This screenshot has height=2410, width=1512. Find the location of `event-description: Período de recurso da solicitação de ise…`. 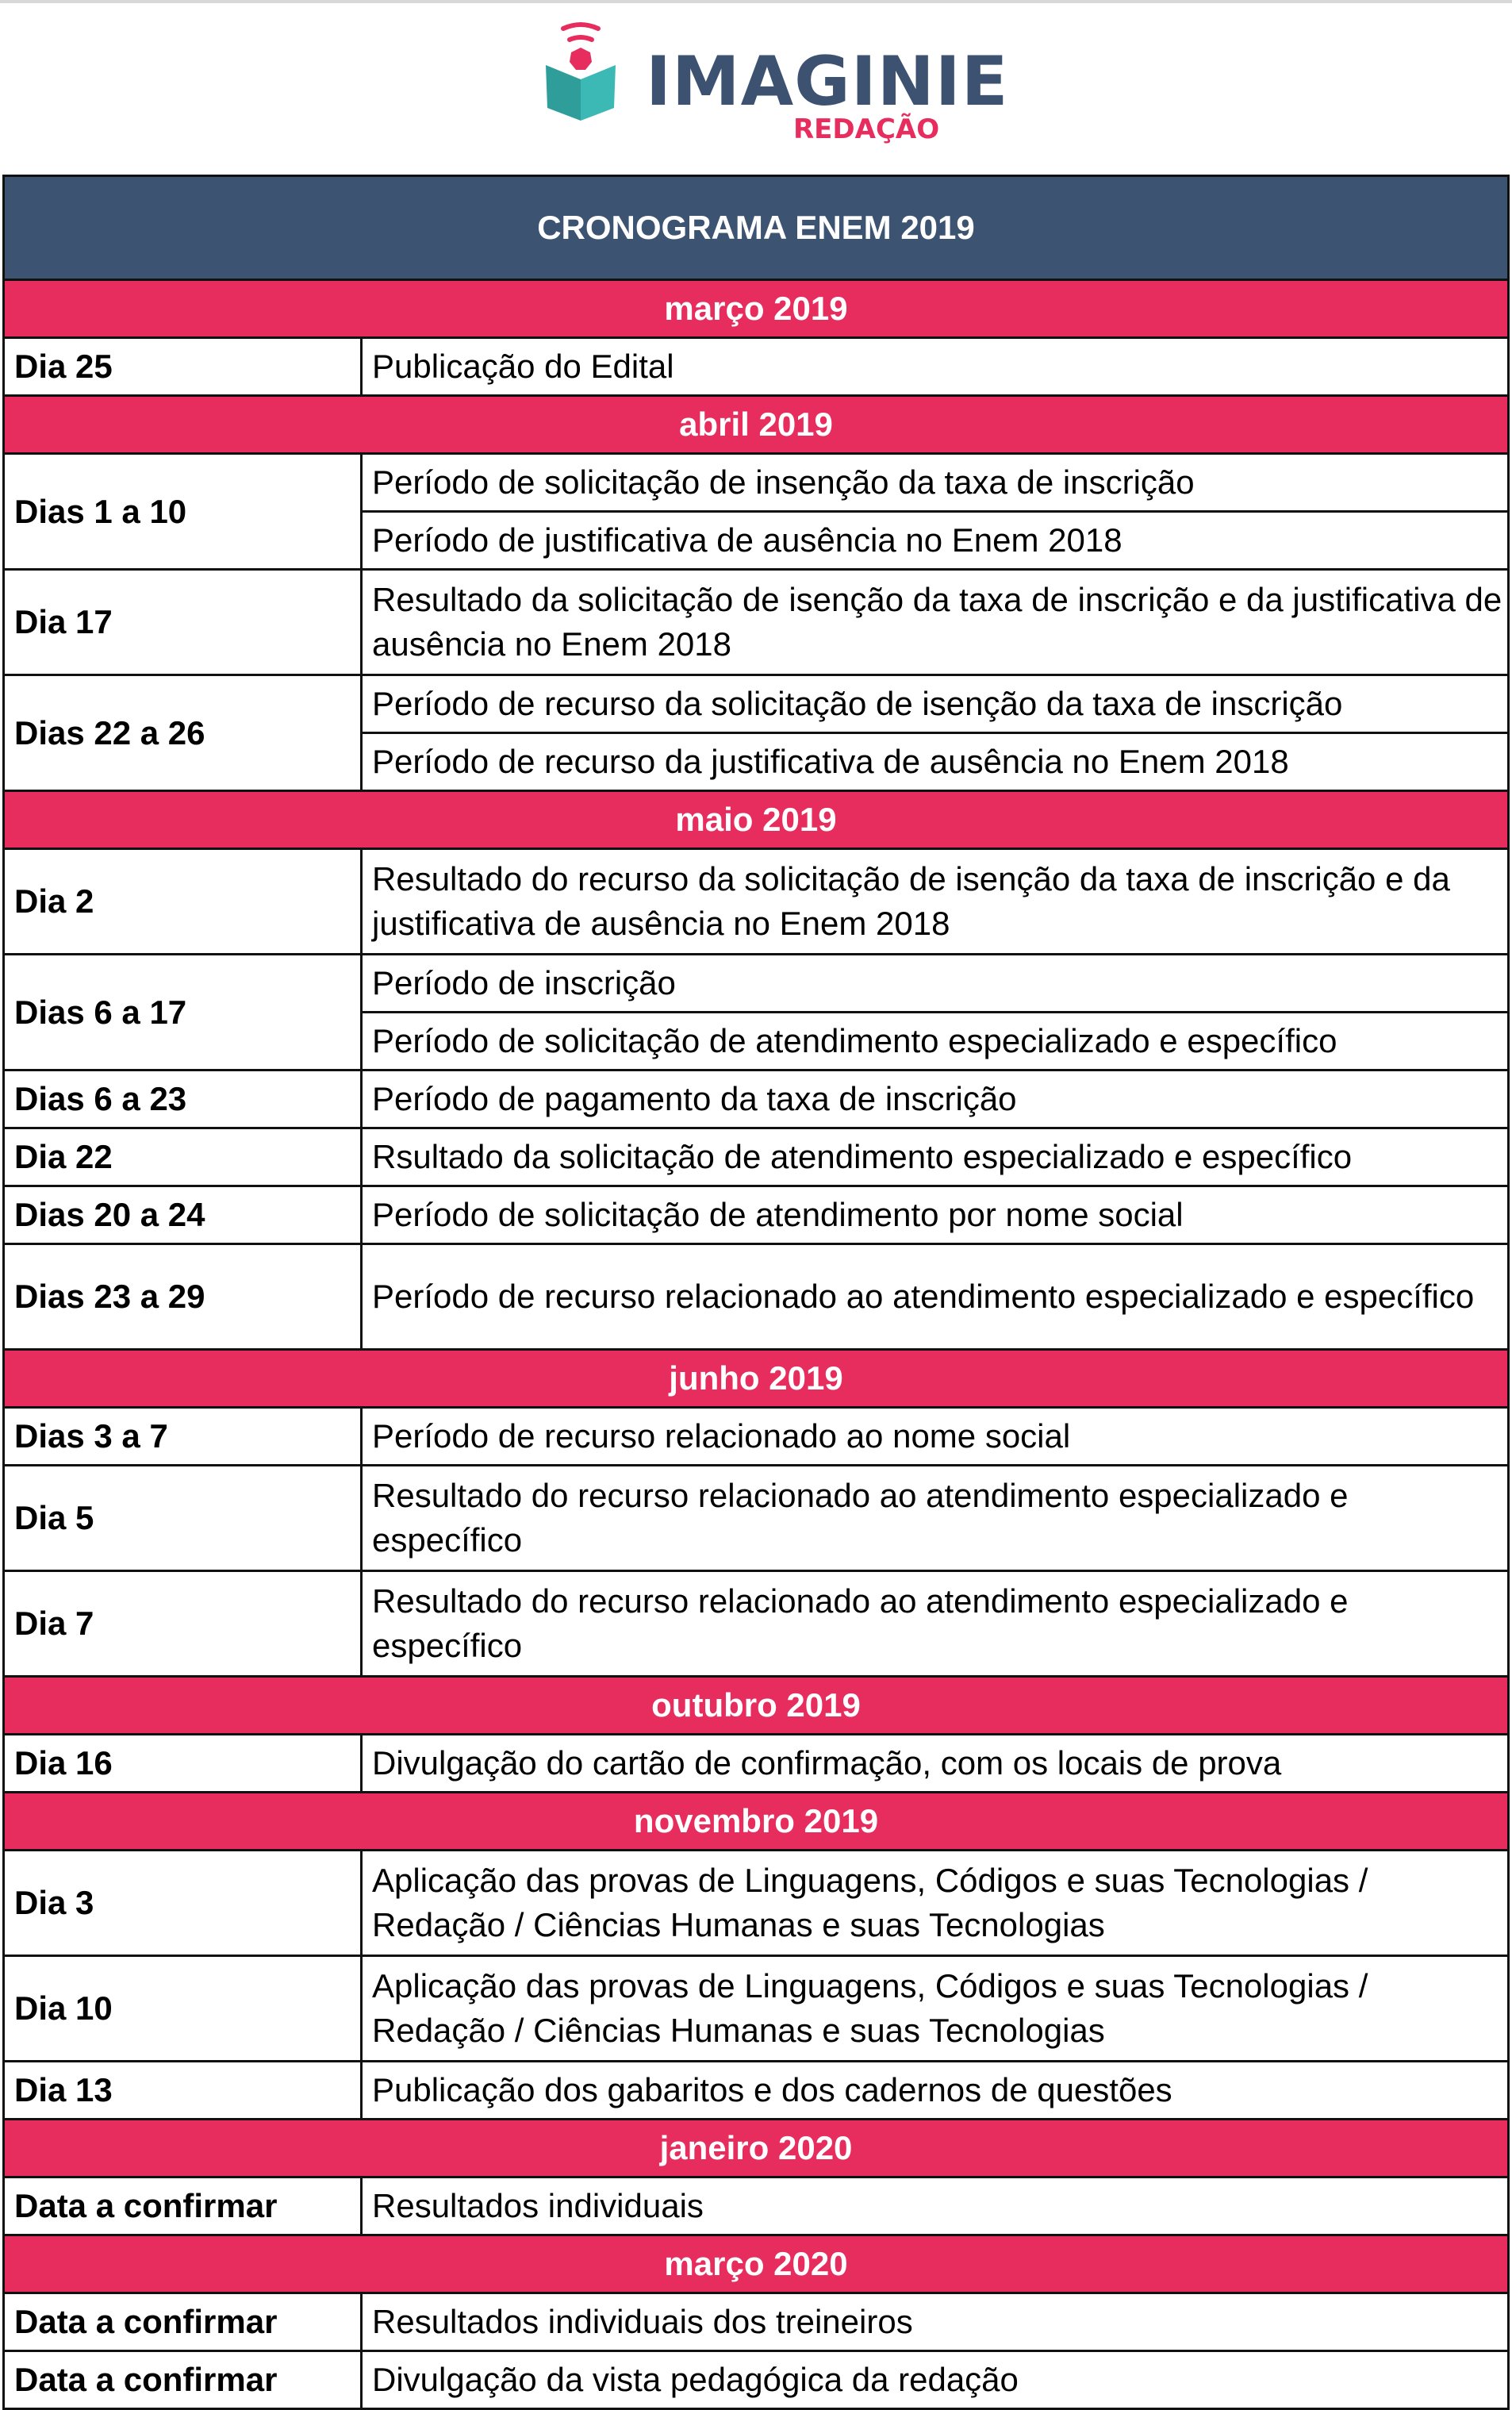

event-description: Período de recurso da solicitação de ise… is located at coordinates (935, 704).